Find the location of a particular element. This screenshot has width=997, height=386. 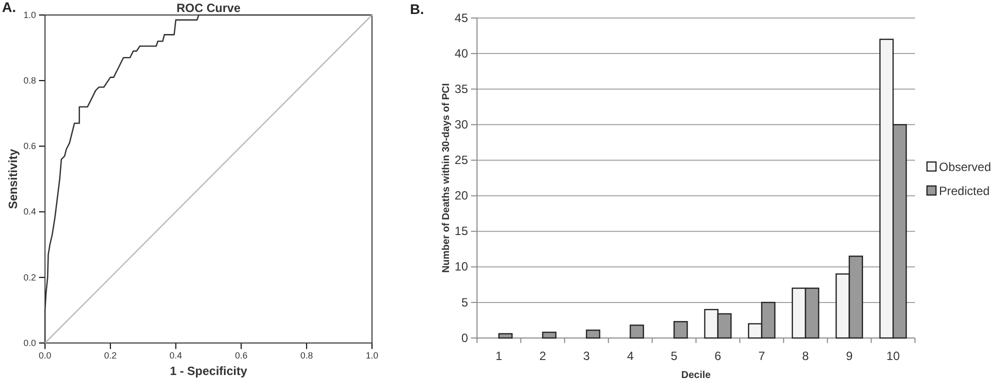

x-tick-label: 8 is located at coordinates (806, 356).